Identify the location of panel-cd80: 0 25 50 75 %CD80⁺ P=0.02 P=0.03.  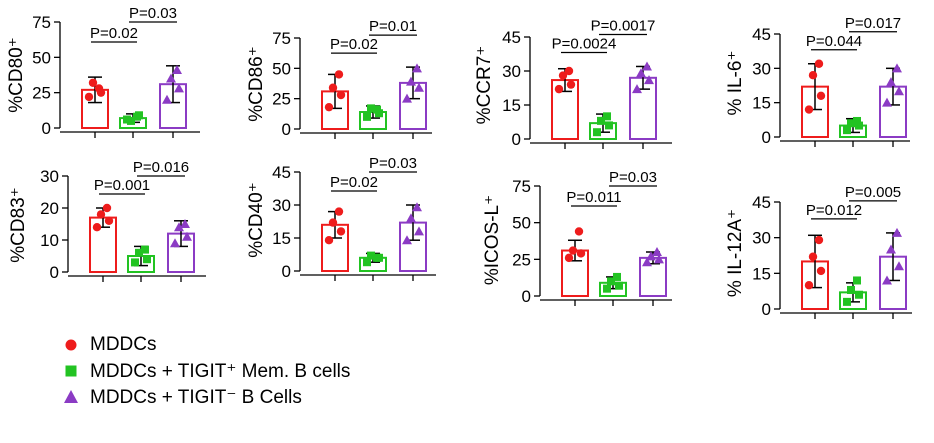
(103, 71).